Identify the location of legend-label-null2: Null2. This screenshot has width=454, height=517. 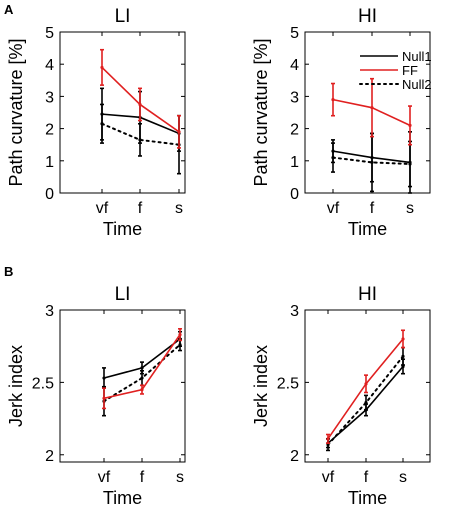
(417, 84).